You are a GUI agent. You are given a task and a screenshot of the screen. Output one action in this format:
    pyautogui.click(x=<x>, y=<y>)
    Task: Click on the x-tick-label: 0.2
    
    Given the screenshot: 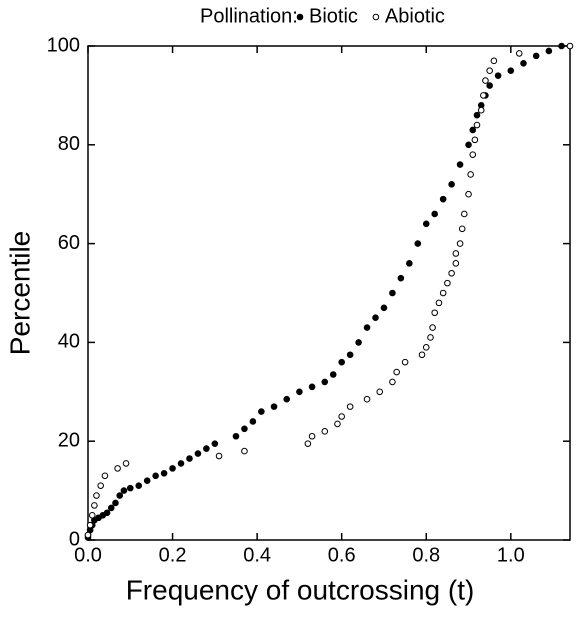 What is the action you would take?
    pyautogui.click(x=173, y=555)
    